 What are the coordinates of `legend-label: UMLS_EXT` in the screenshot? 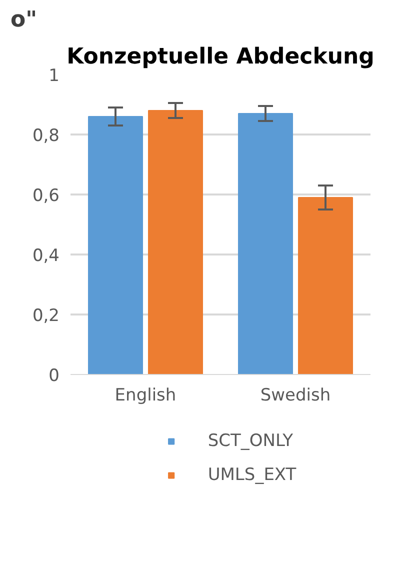 It's located at (252, 475).